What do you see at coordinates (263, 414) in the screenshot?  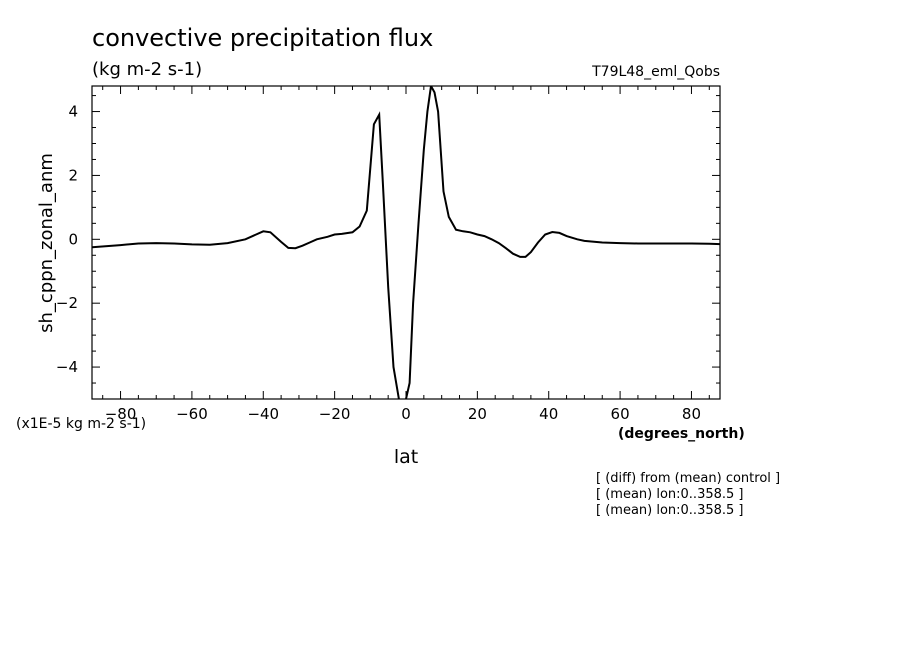 I see `x-tick-label: −40` at bounding box center [263, 414].